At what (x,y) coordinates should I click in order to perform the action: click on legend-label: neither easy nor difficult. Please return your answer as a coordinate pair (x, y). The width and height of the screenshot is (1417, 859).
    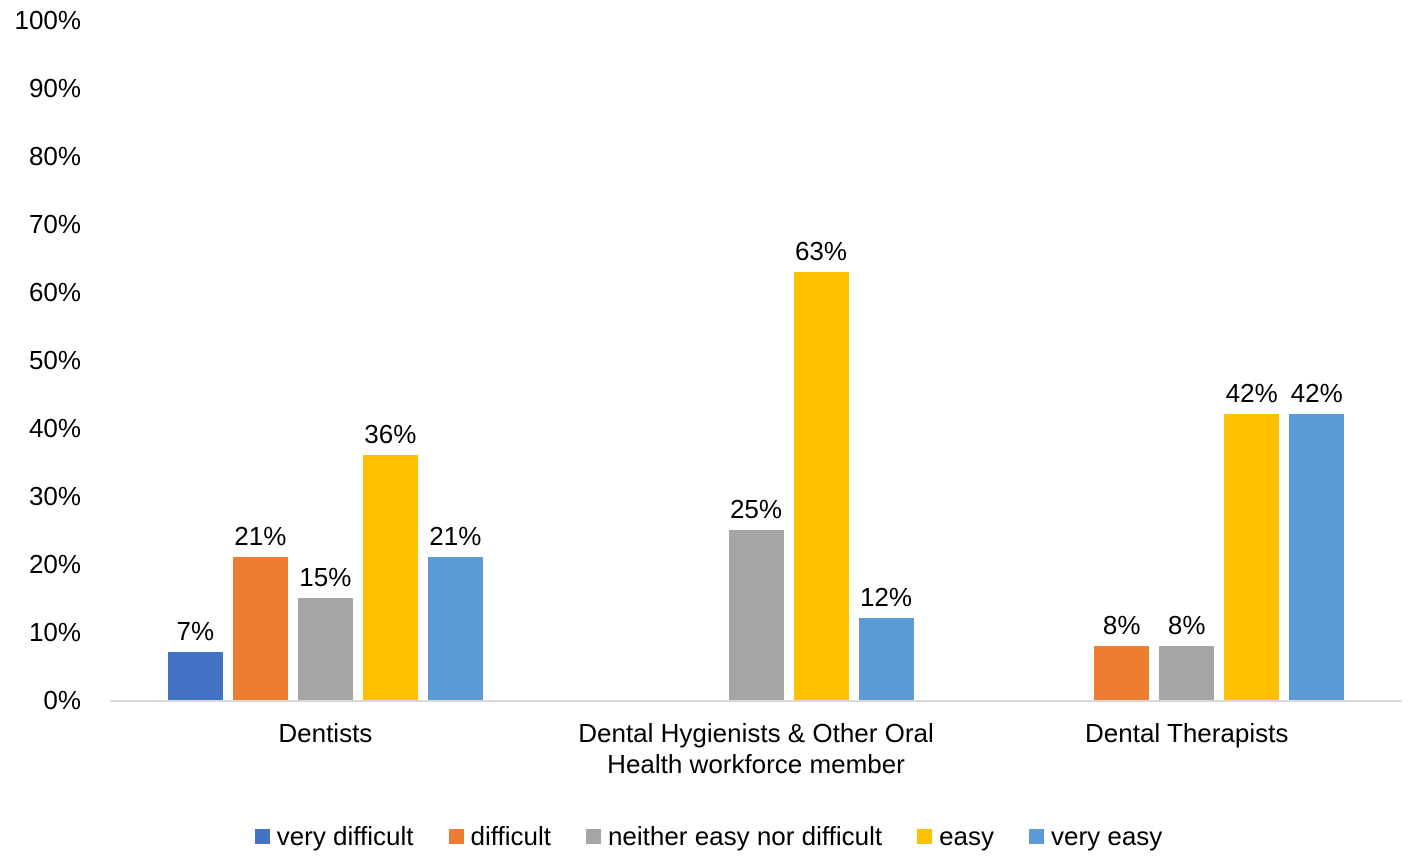
    Looking at the image, I should click on (745, 836).